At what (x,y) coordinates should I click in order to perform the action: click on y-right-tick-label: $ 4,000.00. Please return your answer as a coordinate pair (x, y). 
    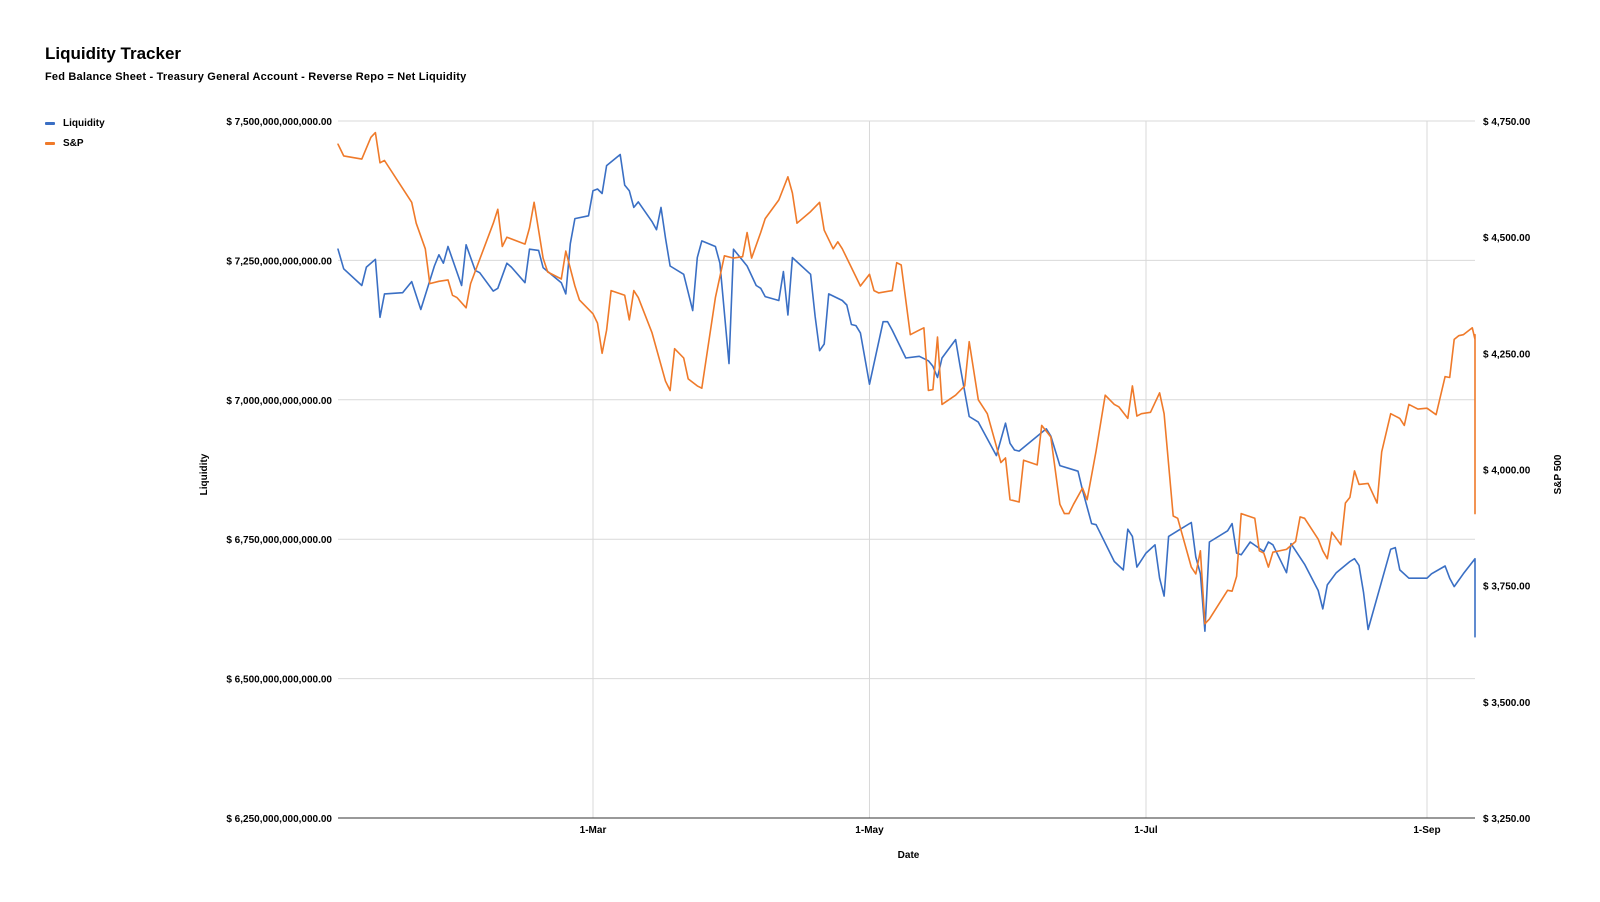
    Looking at the image, I should click on (1507, 471).